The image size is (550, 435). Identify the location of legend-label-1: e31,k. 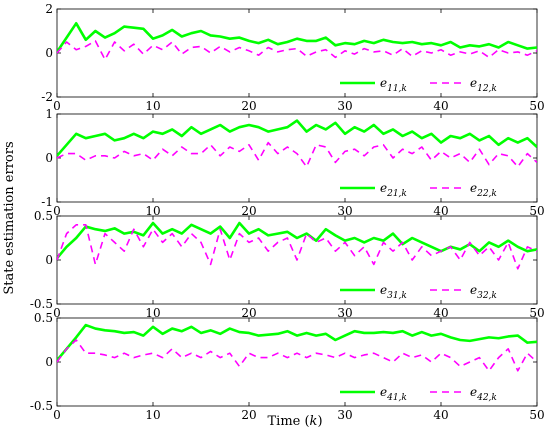
(393, 292).